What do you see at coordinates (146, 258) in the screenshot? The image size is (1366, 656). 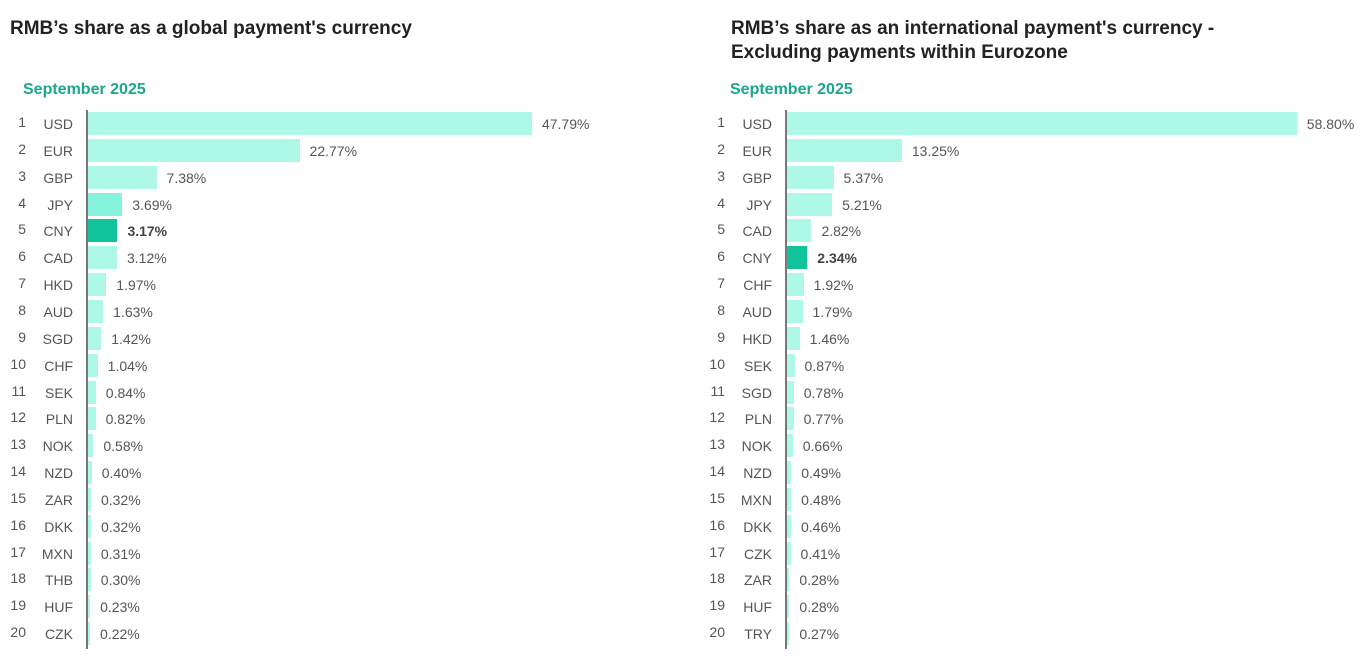 I see `data-label: 3.12%` at bounding box center [146, 258].